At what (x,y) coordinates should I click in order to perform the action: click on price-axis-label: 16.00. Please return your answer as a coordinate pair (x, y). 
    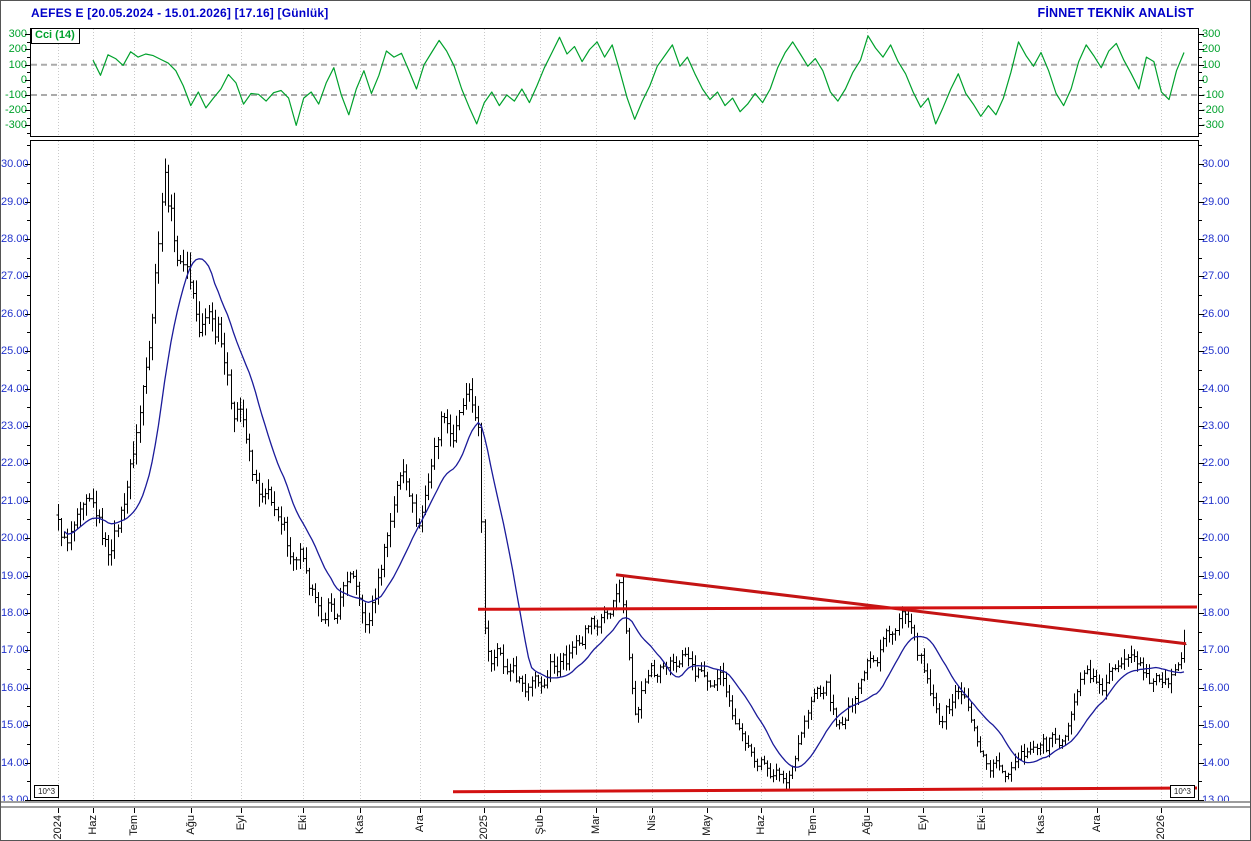
    Looking at the image, I should click on (15, 687).